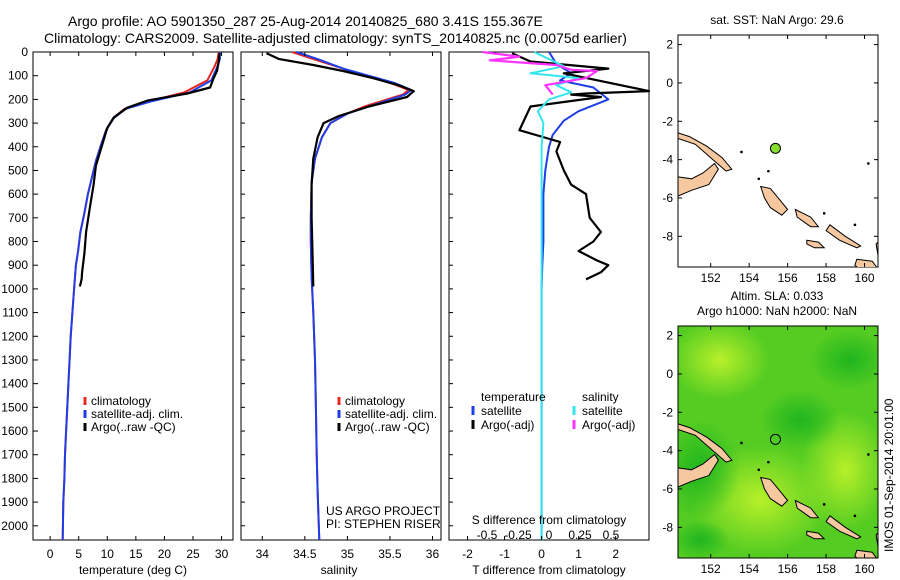  What do you see at coordinates (24, 52) in the screenshot?
I see `depth-tick-label: 0` at bounding box center [24, 52].